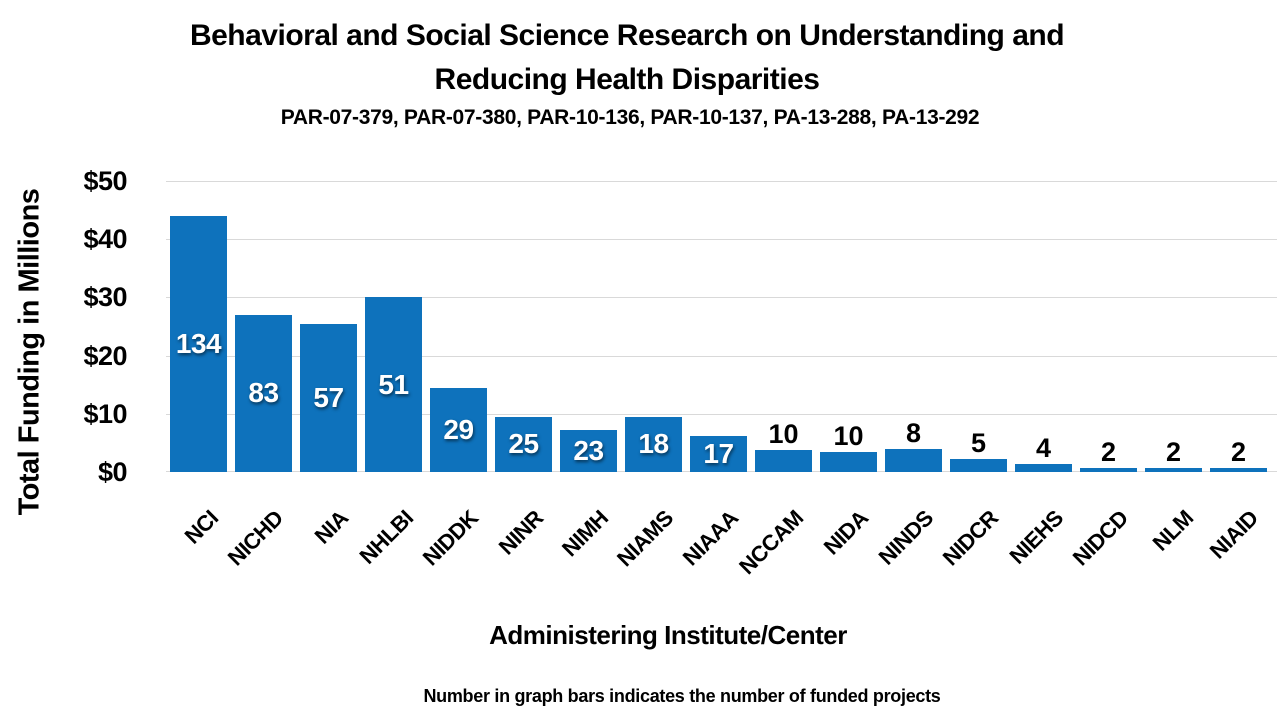  What do you see at coordinates (386, 537) in the screenshot?
I see `xtick-label-nhlbi: NHLBI` at bounding box center [386, 537].